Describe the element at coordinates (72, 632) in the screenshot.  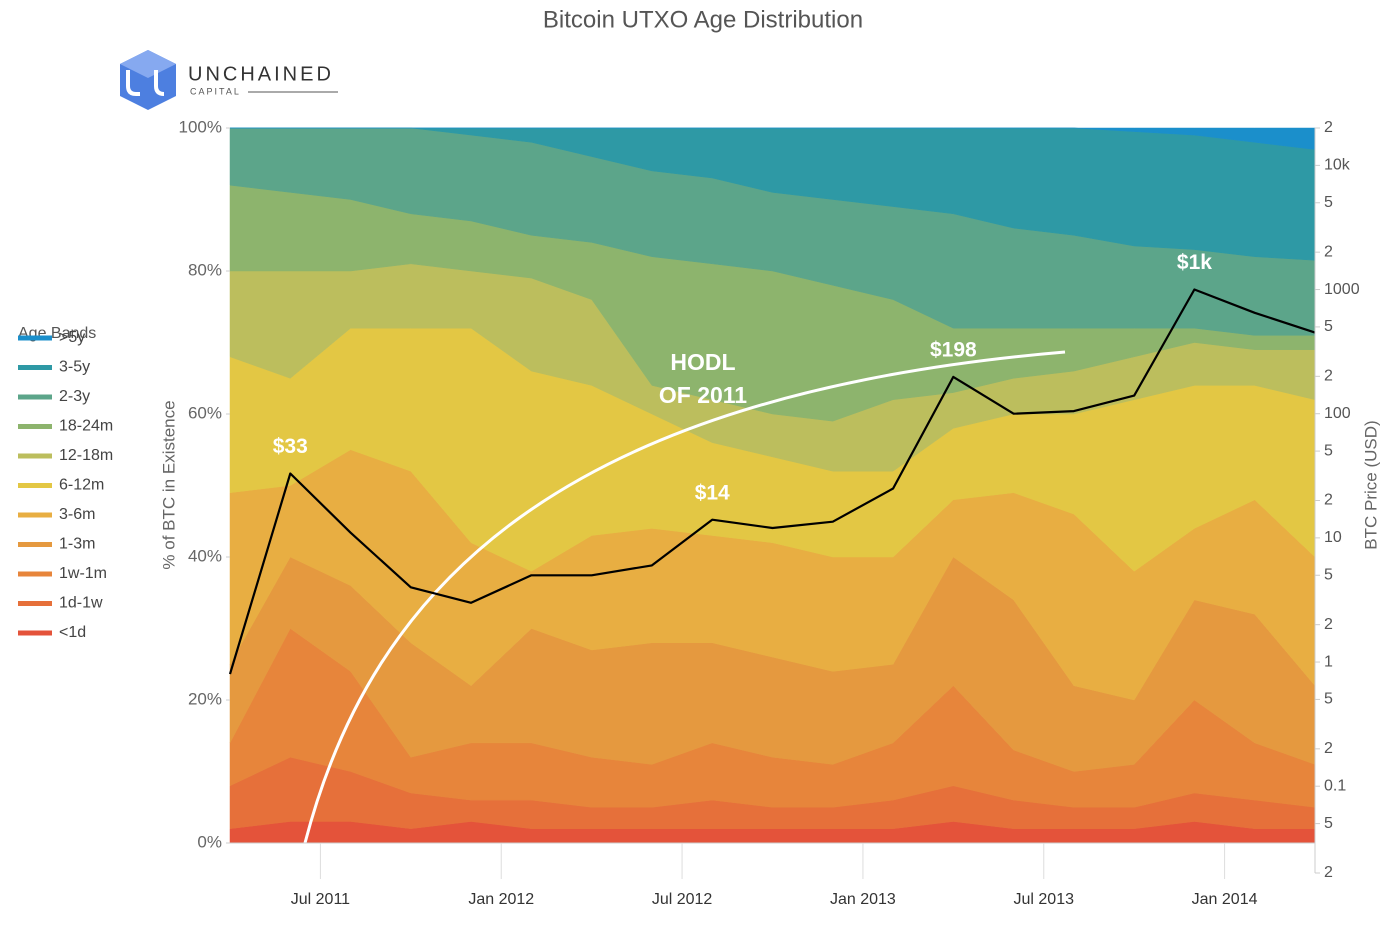
I see `legend-label: <1d` at that location.